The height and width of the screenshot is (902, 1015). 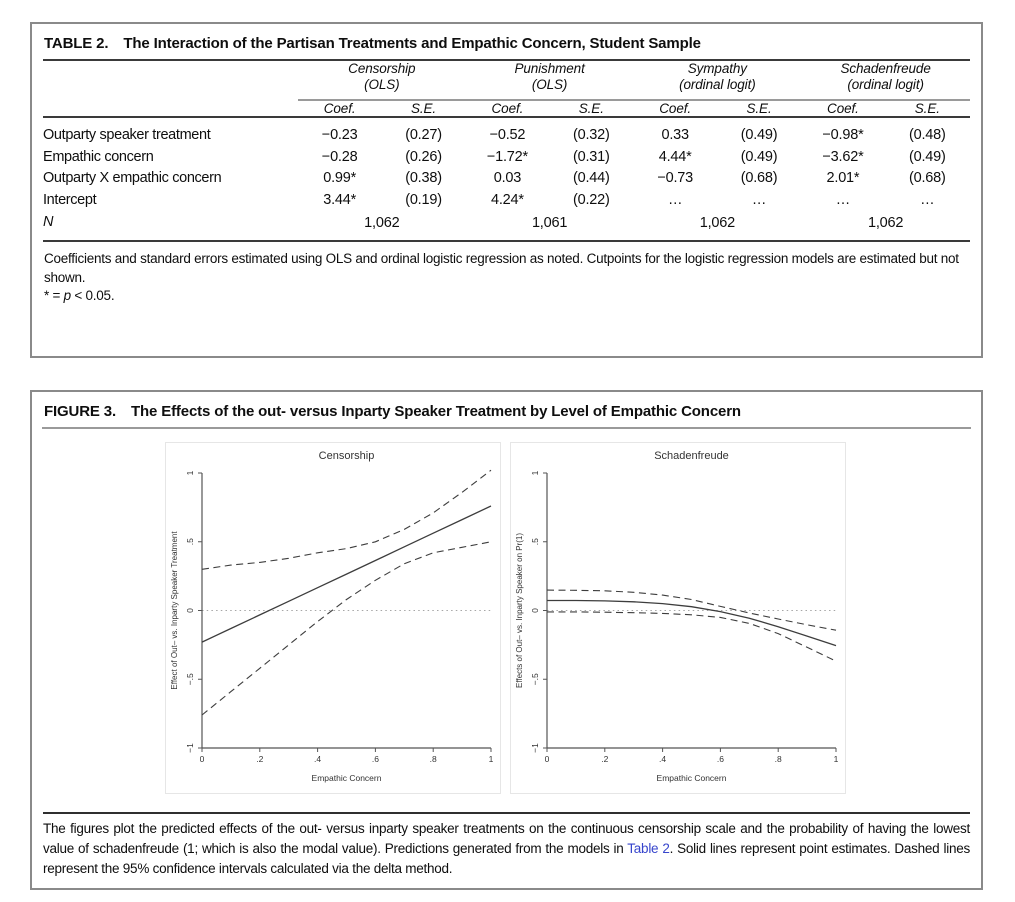 I want to click on column-group-header: Censorship (OLS), so click(x=381, y=81).